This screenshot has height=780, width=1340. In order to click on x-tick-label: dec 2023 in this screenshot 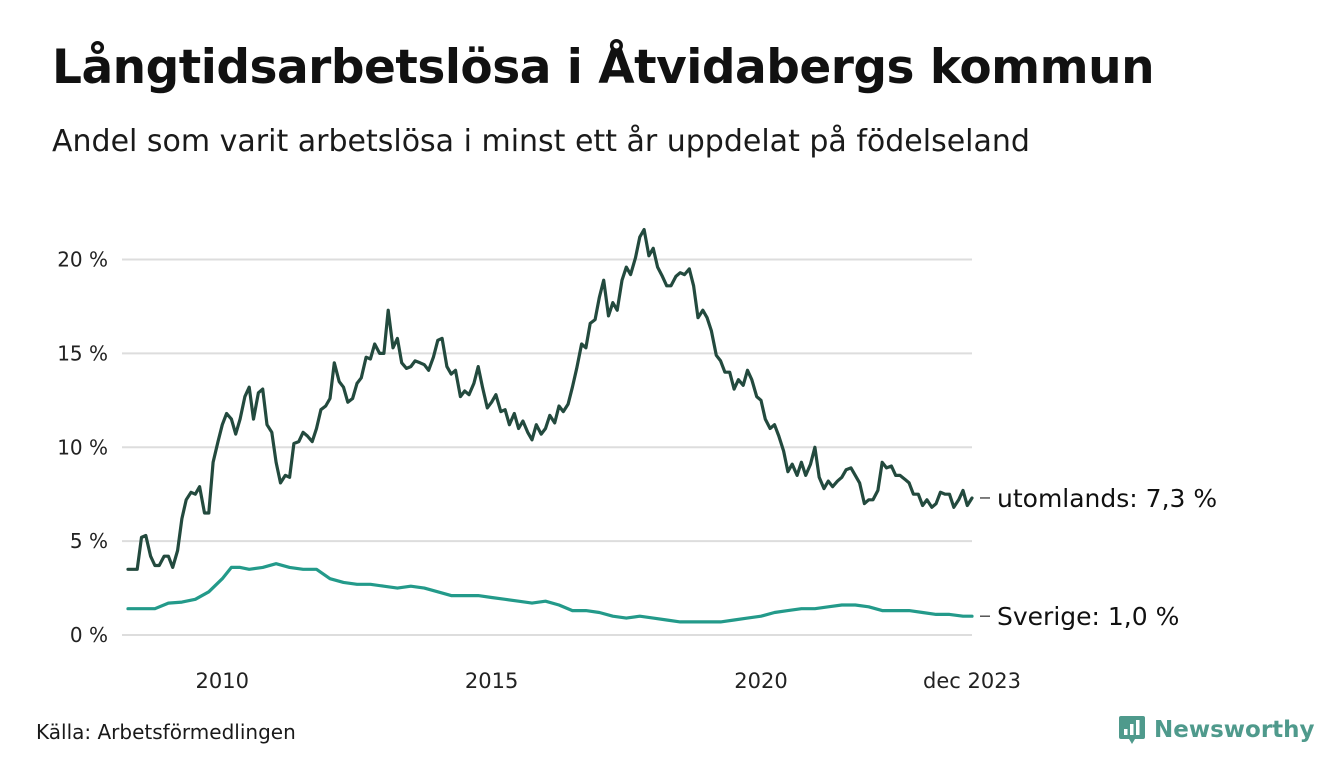, I will do `click(972, 681)`.